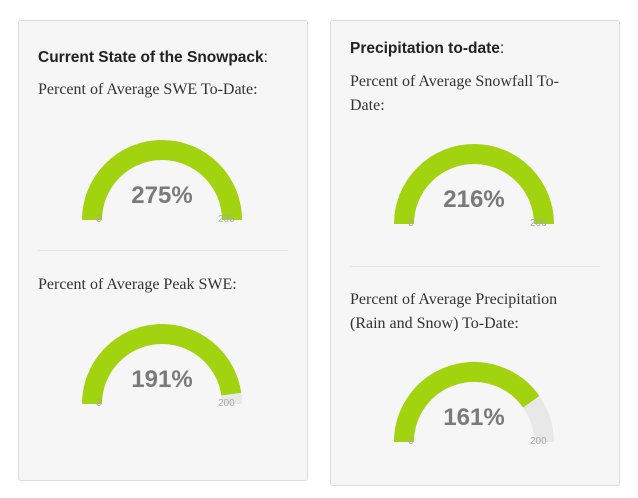 The image size is (638, 498). I want to click on snowfall-label-line-2: Date:, so click(367, 105).